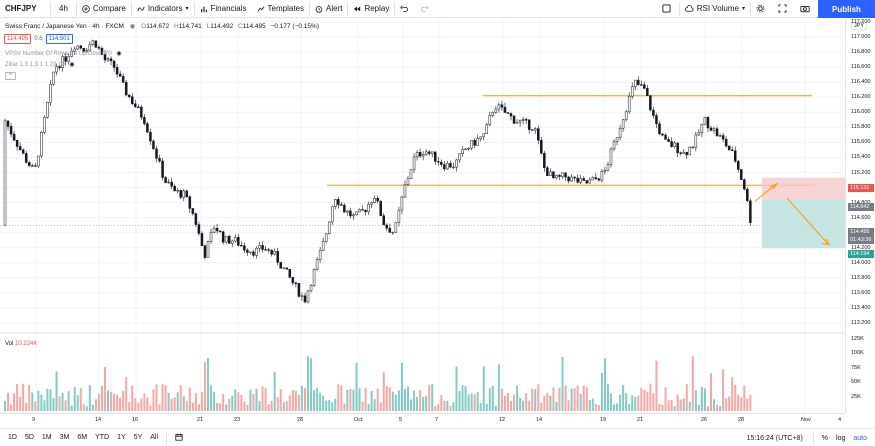 The image size is (875, 446). I want to click on open-value: 114.672, so click(158, 26).